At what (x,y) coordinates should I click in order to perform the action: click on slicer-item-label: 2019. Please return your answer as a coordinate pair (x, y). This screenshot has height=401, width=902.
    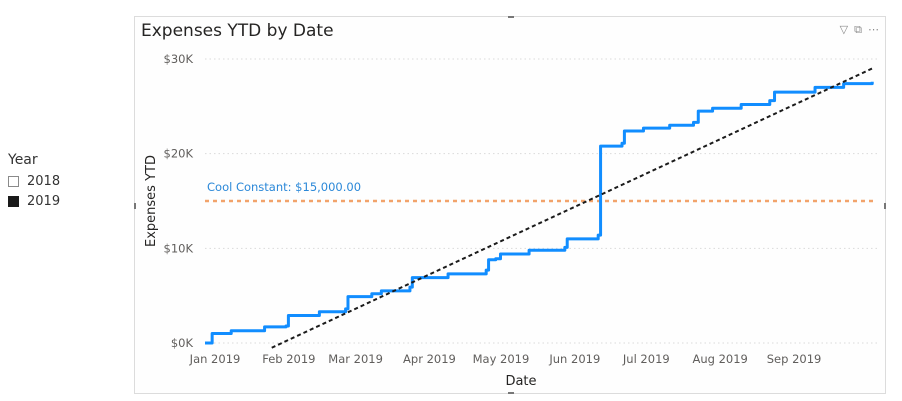
    Looking at the image, I should click on (43, 201).